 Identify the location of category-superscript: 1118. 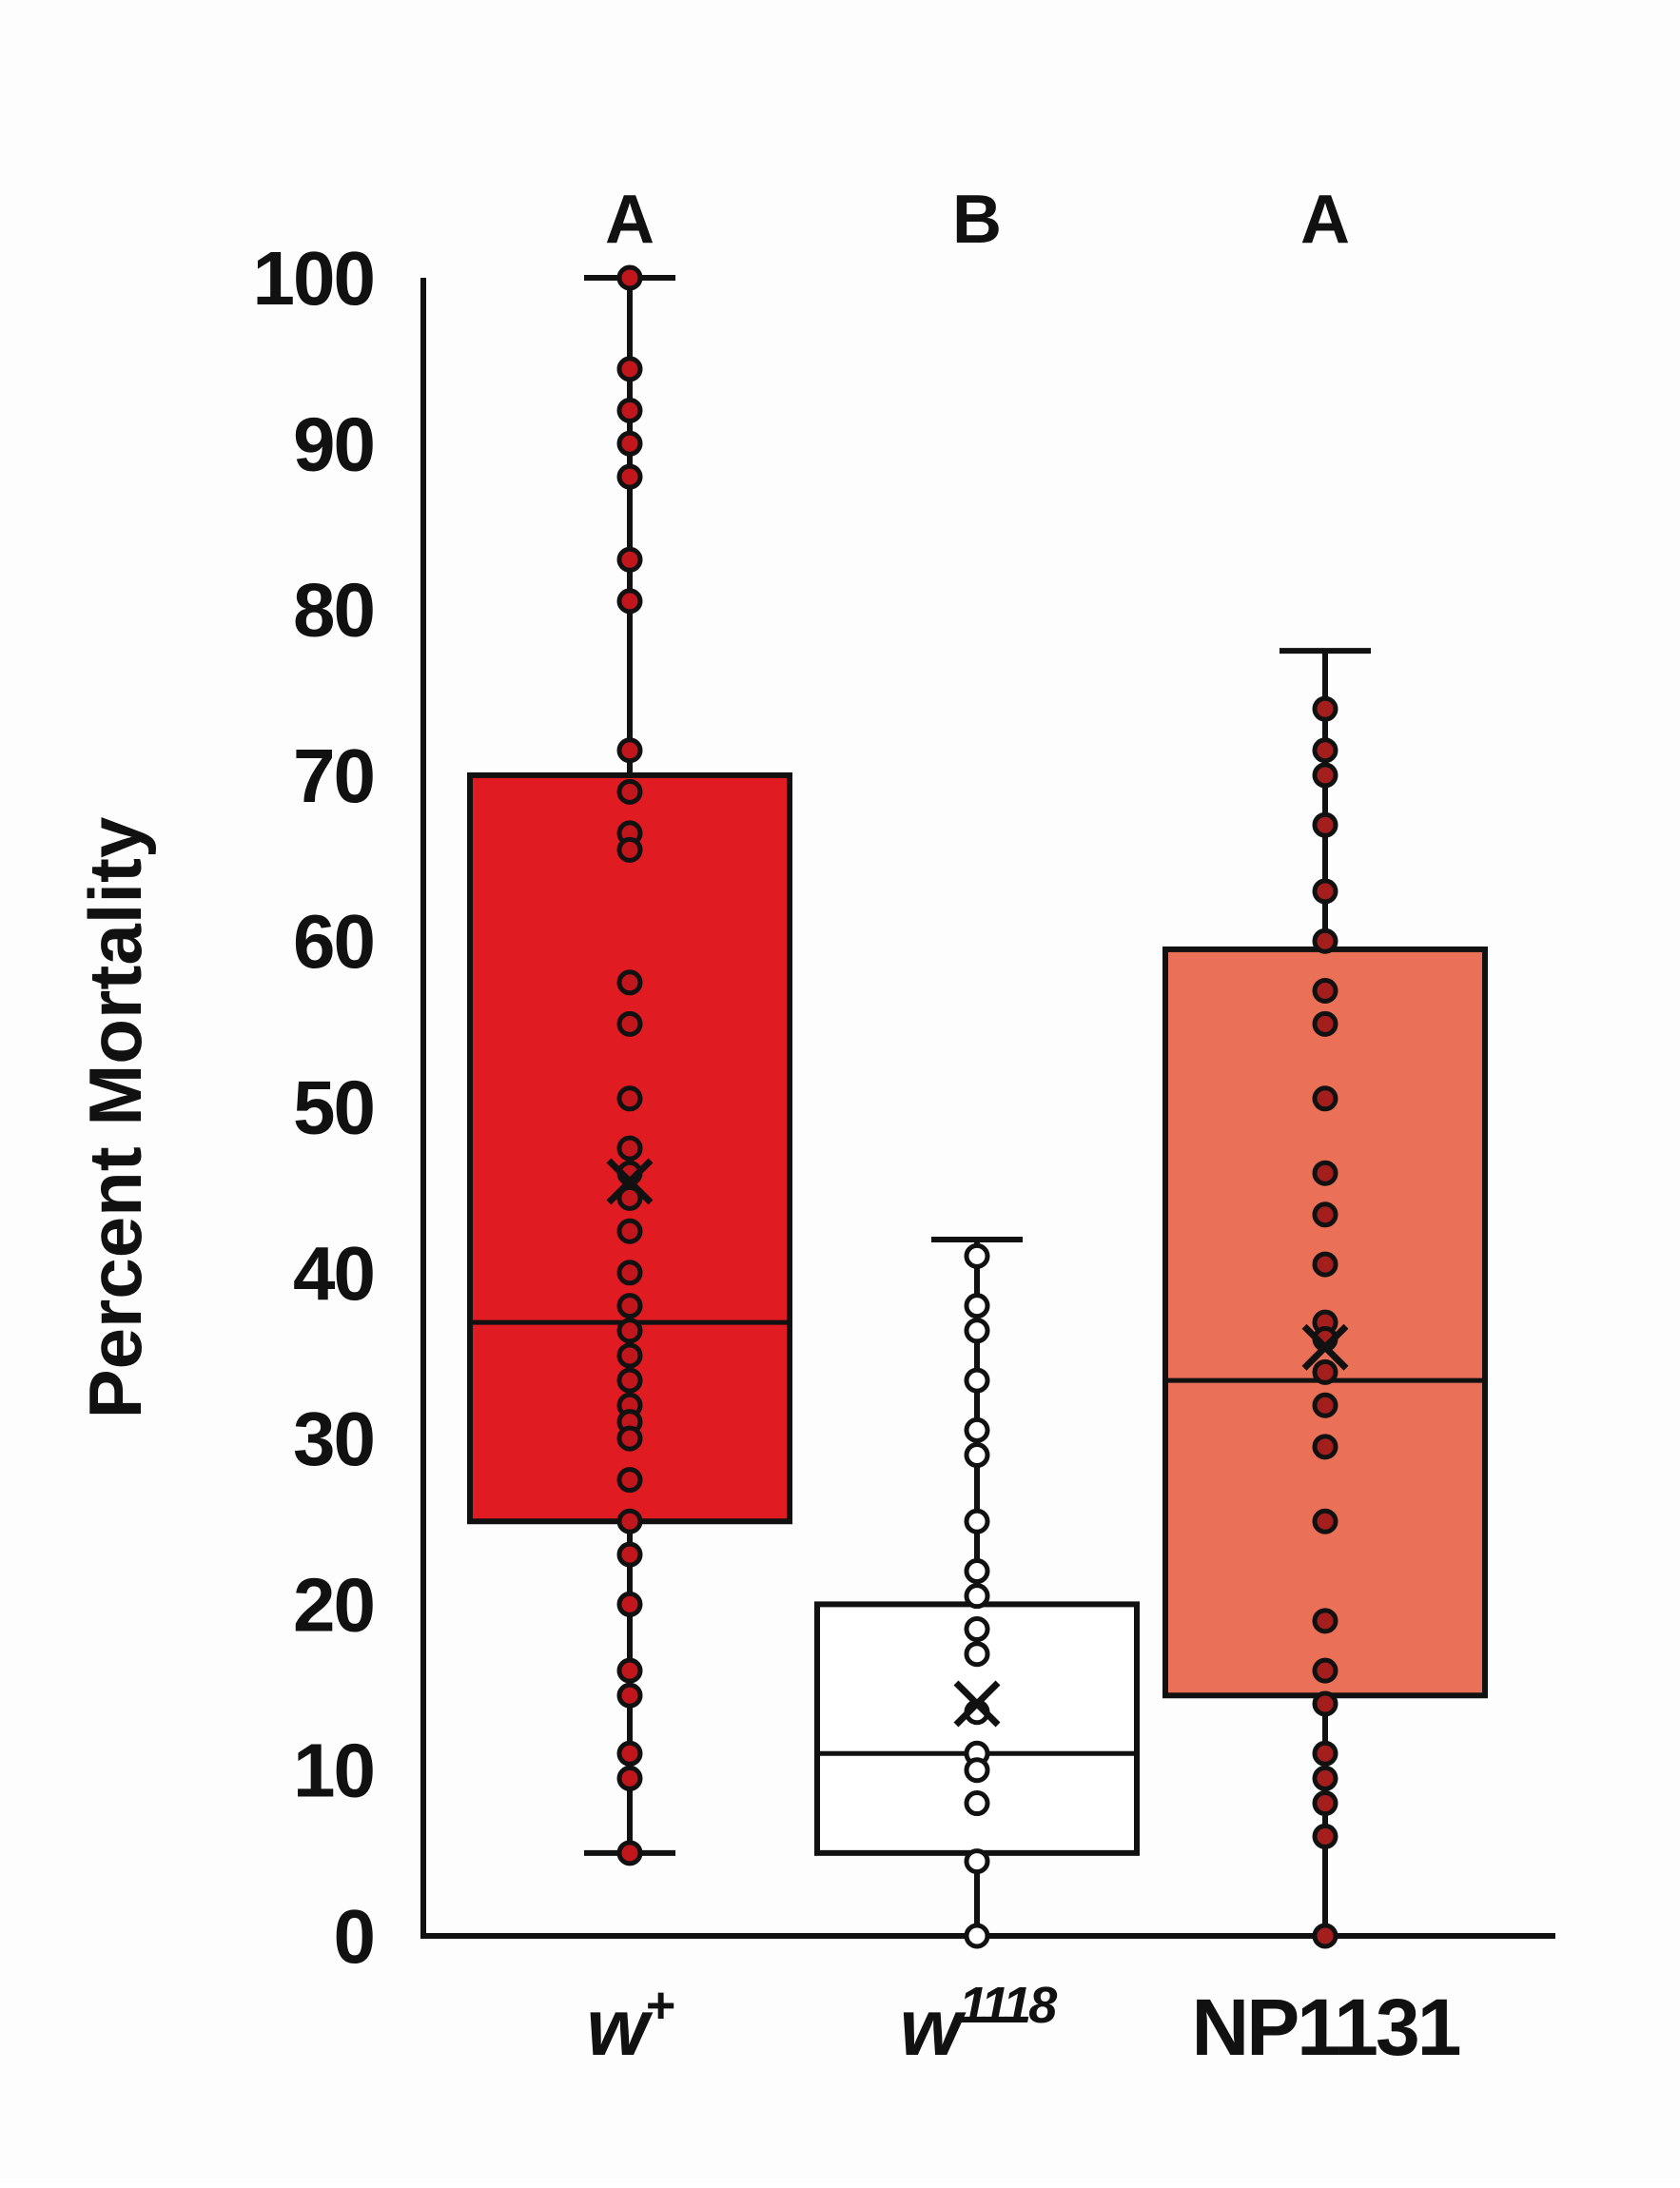
(1008, 2005).